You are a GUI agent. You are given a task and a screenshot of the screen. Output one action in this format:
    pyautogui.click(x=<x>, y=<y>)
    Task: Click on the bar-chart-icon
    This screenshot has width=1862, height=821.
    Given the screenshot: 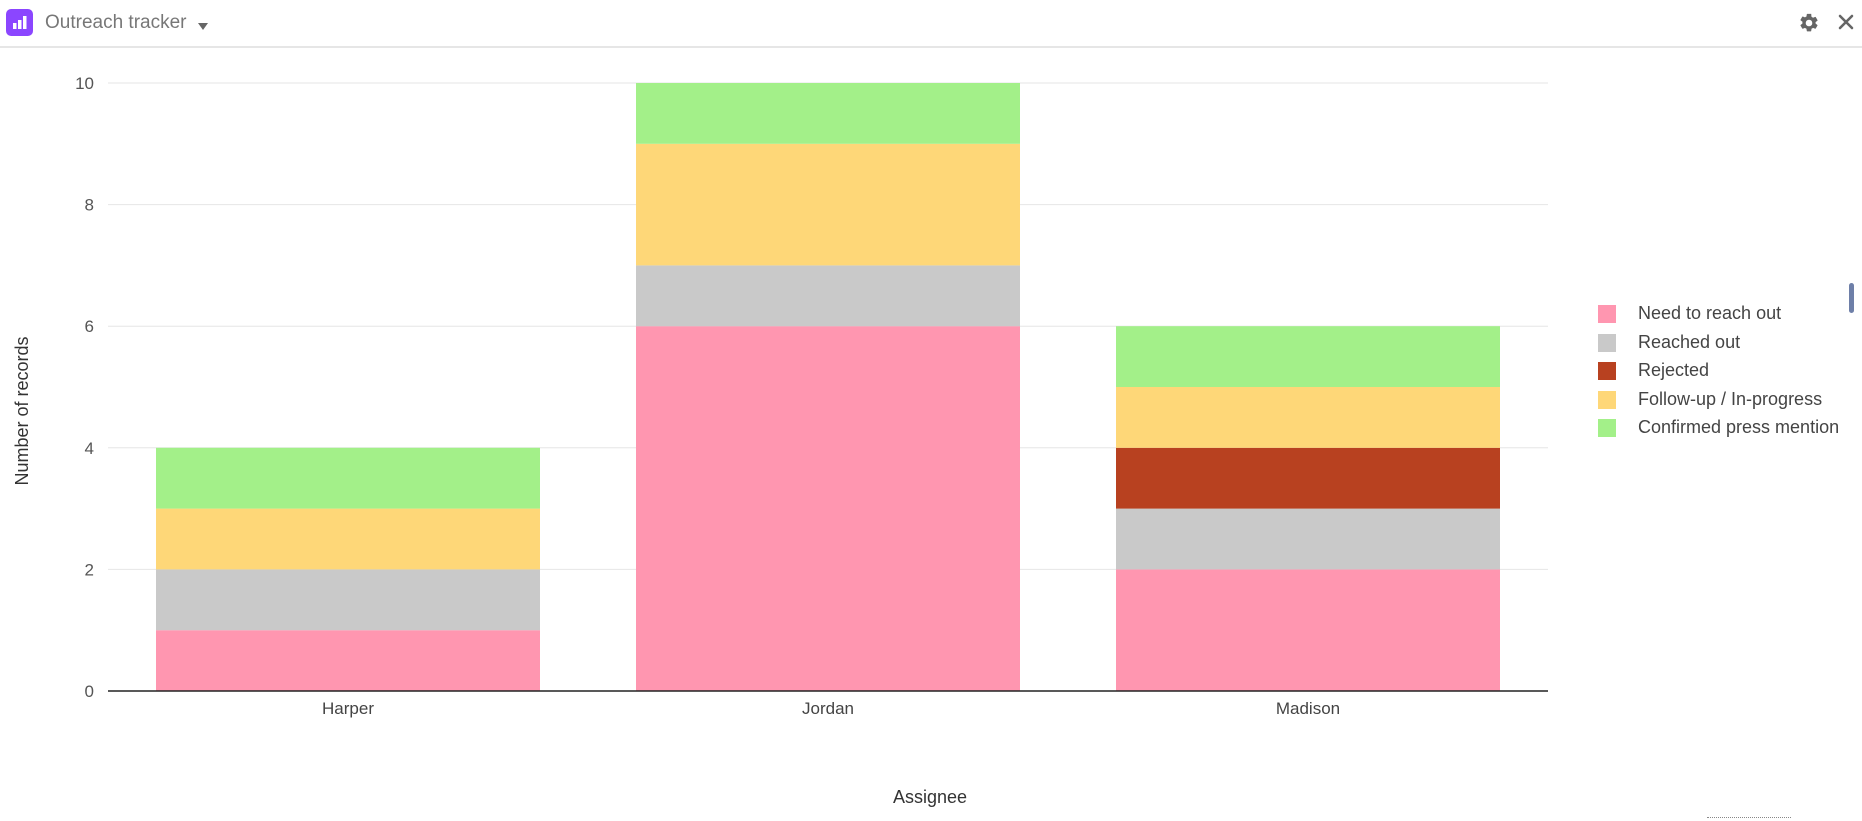 What is the action you would take?
    pyautogui.click(x=19, y=22)
    